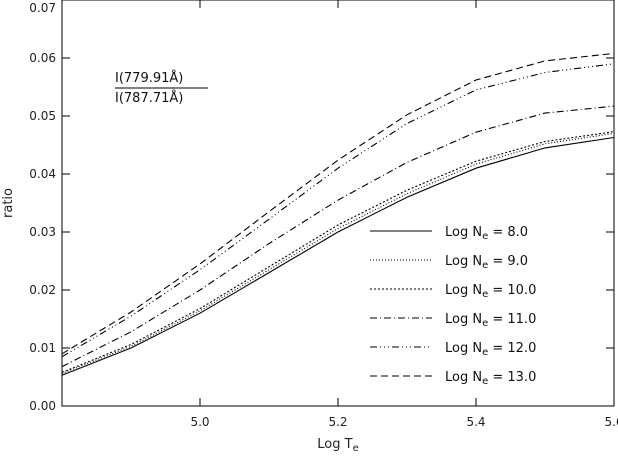 This screenshot has width=618, height=456. Describe the element at coordinates (334, 444) in the screenshot. I see `x-axis-label-main: Log T` at that location.